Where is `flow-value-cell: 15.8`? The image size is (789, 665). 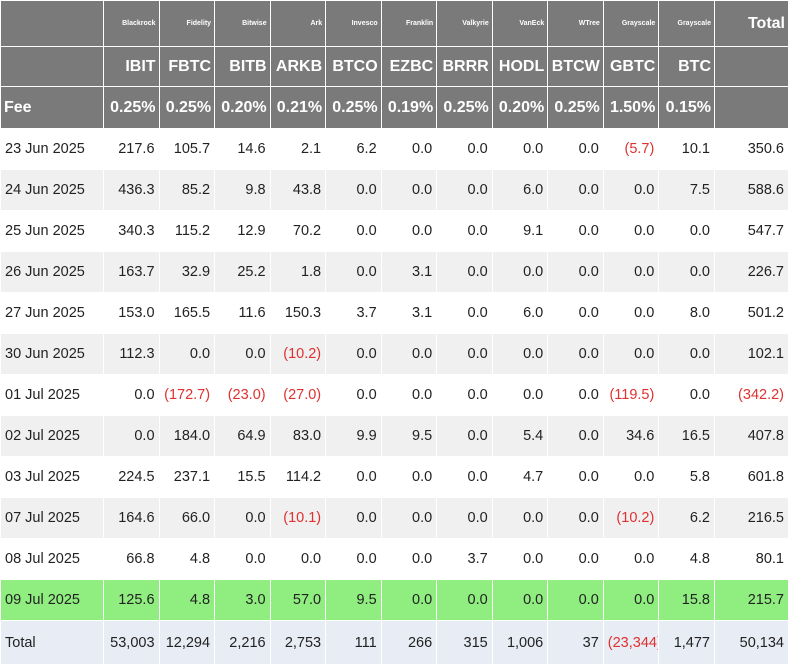 flow-value-cell: 15.8 is located at coordinates (686, 600).